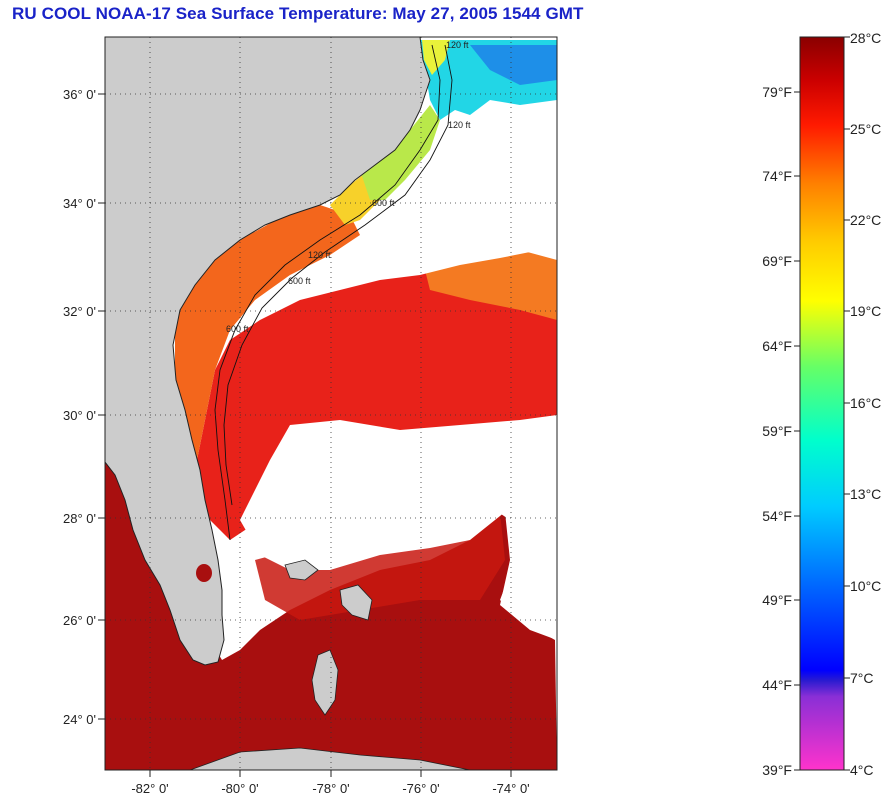  What do you see at coordinates (79, 719) in the screenshot?
I see `lat-label-24: 24° 0'` at bounding box center [79, 719].